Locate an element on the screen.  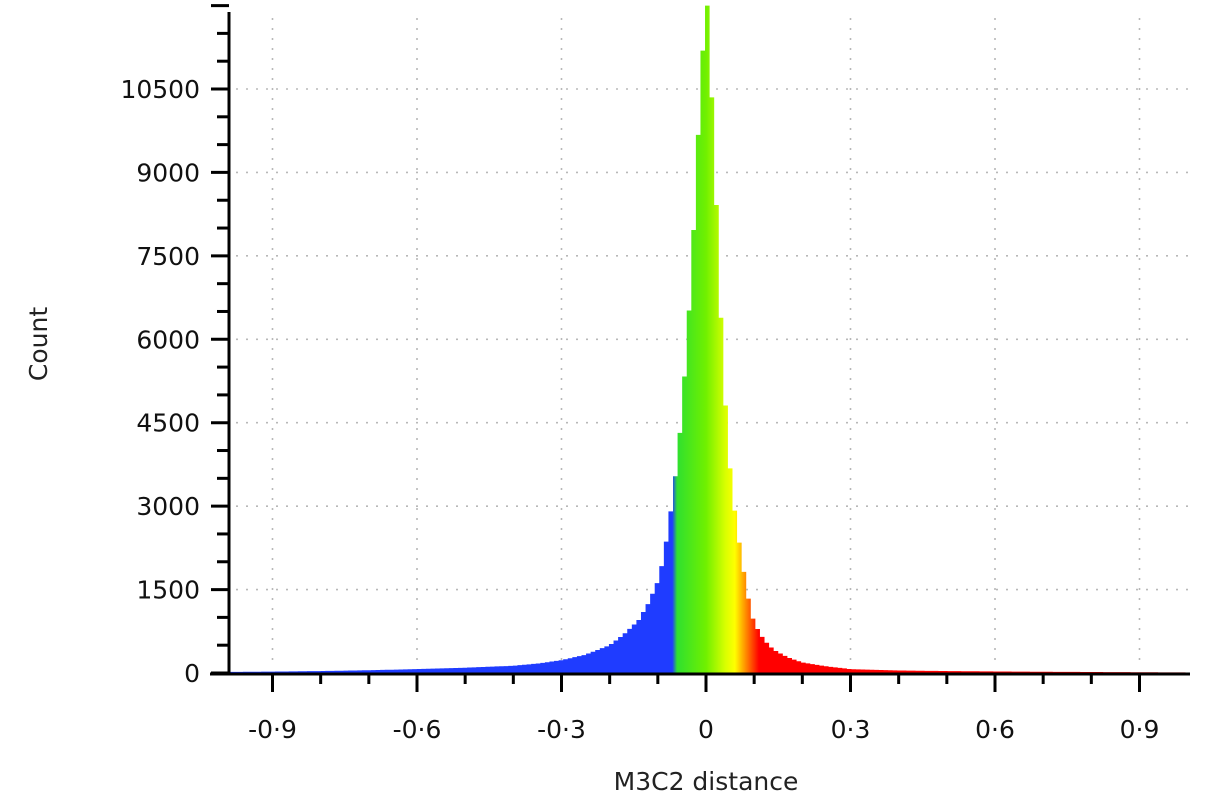
y-axis: 0 1500 3000 4500 6000 7500 9000 10500 is located at coordinates (175, 346).